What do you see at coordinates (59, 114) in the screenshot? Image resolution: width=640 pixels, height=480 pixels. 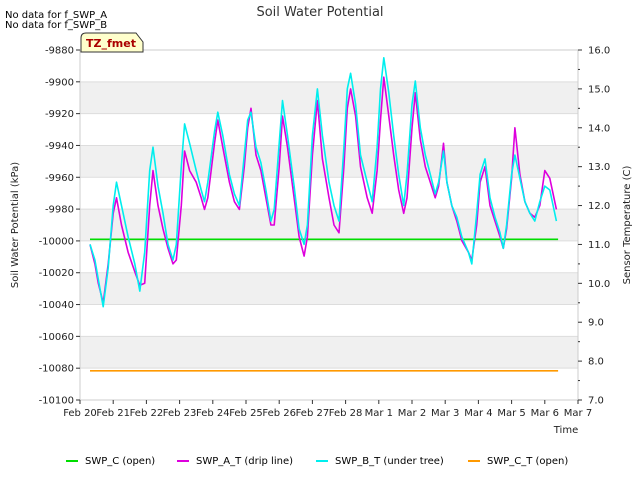 I see `left-tick-label: -9920` at bounding box center [59, 114].